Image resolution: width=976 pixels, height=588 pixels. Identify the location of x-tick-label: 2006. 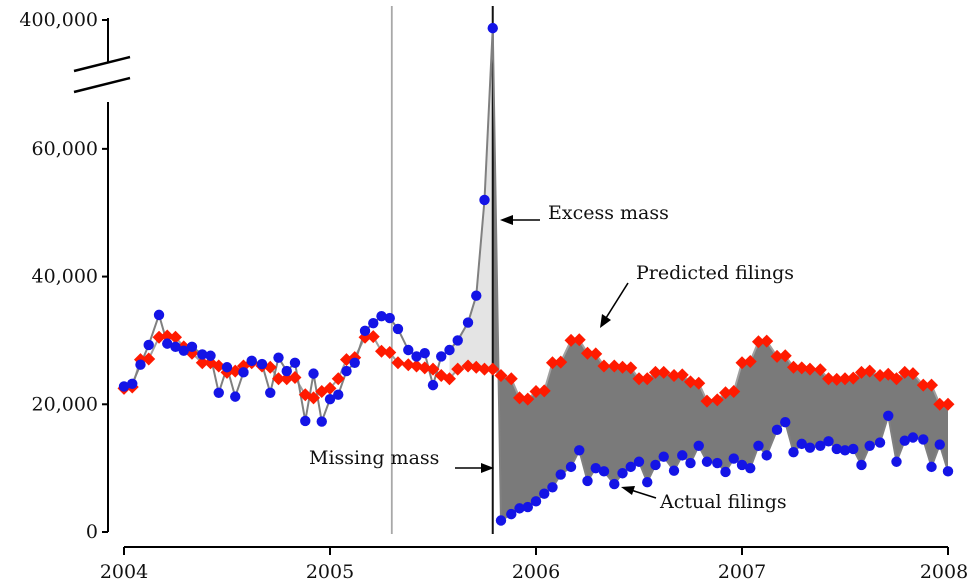
(536, 572).